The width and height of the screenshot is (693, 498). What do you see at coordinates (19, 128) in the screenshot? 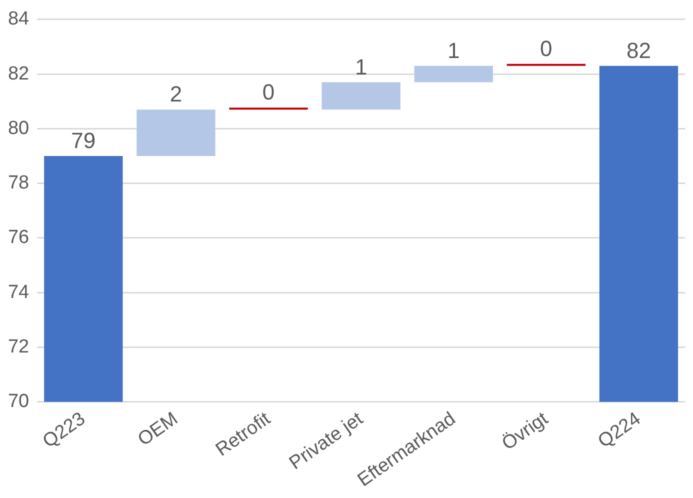
I see `y-tick-label: 80` at bounding box center [19, 128].